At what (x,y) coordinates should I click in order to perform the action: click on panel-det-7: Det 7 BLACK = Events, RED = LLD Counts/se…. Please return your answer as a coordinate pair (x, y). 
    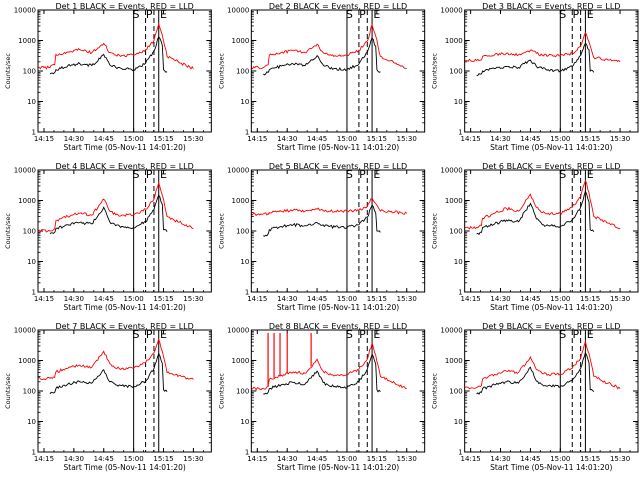
    Looking at the image, I should click on (108, 397).